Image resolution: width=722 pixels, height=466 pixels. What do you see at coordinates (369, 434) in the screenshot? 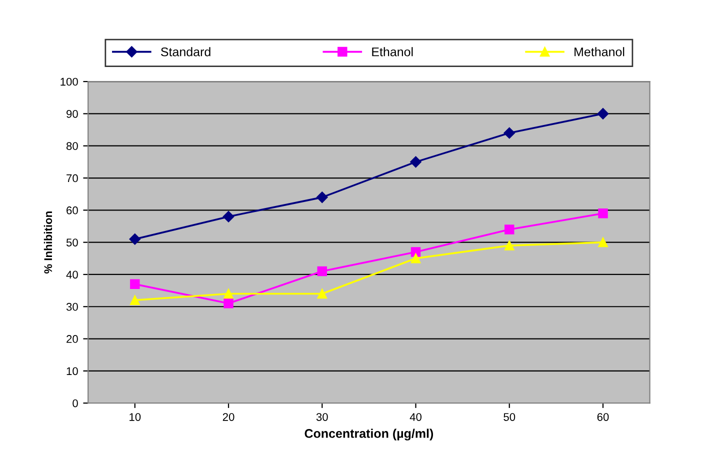
I see `x-axis-title: Concentration (µg/ml)` at bounding box center [369, 434].